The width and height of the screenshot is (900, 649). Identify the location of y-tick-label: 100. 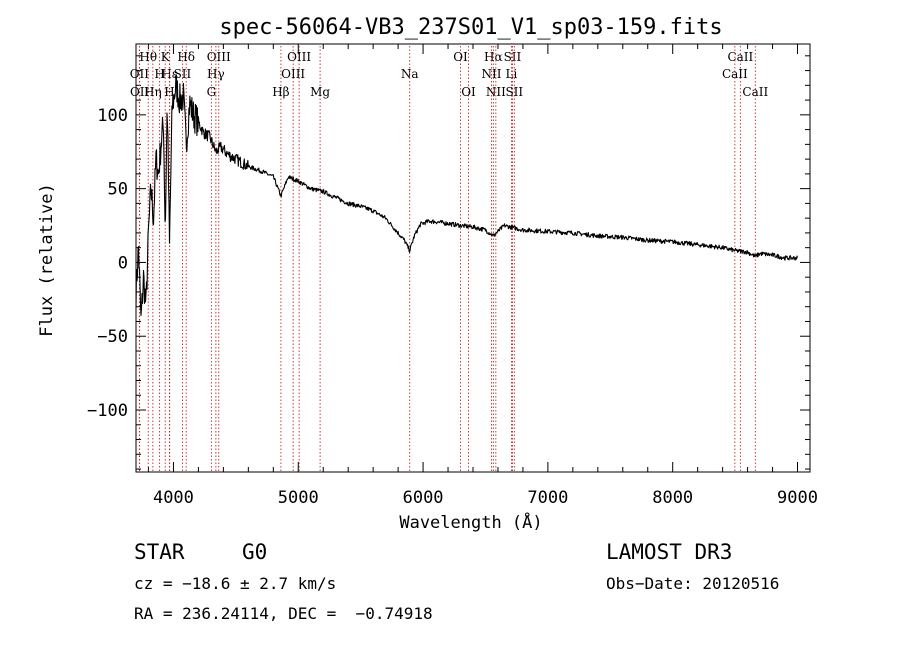
(112, 116).